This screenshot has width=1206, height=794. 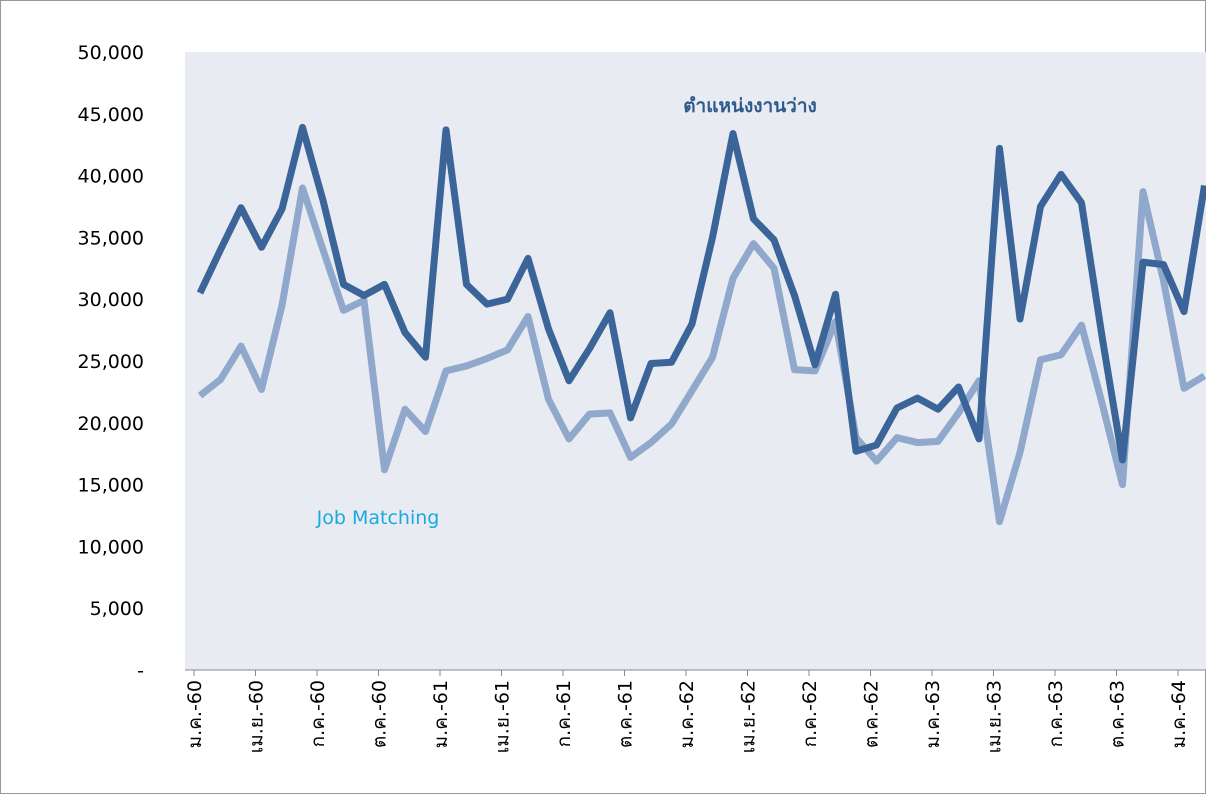 I want to click on x-tick-label: ม.ค.-63, so click(x=933, y=714).